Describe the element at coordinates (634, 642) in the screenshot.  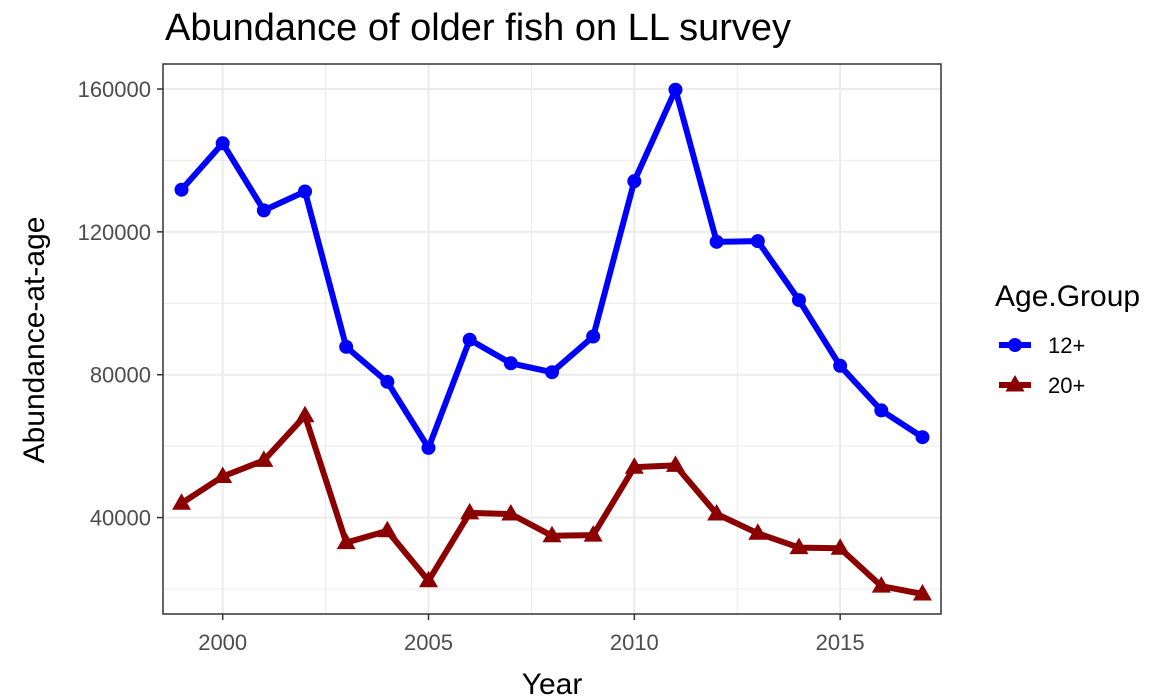
I see `x-tick-label: 2010` at that location.